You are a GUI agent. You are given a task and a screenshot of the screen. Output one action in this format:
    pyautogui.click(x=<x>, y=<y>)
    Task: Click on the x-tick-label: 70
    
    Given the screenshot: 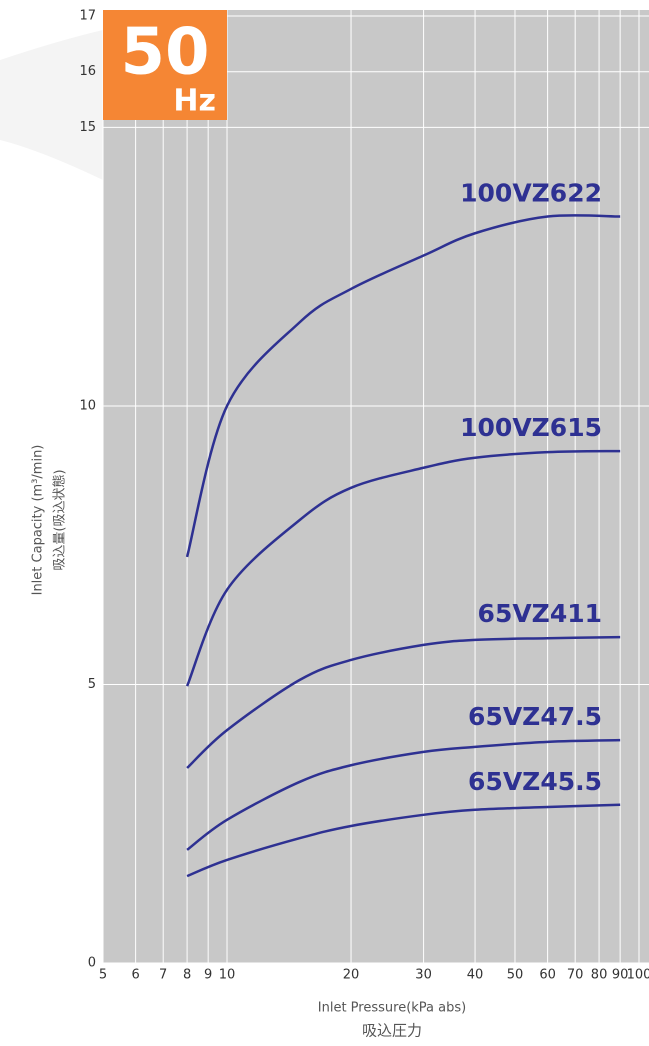 What is the action you would take?
    pyautogui.click(x=575, y=975)
    